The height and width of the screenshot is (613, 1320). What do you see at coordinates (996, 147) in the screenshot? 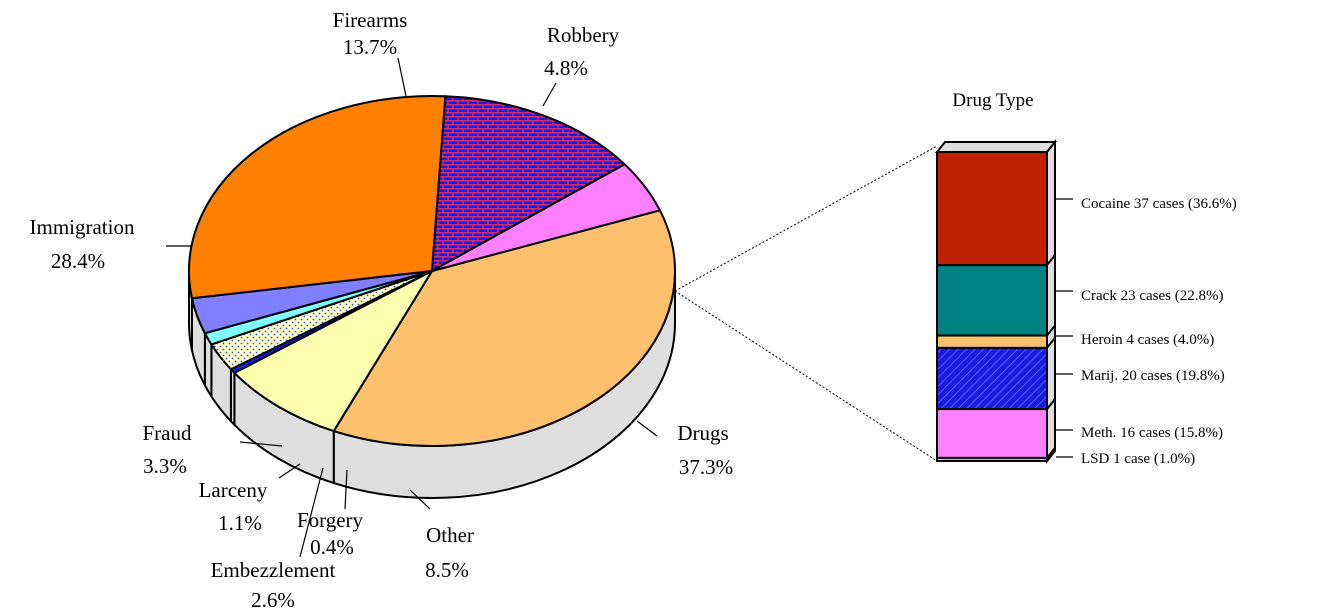
I see `bar-top-face` at bounding box center [996, 147].